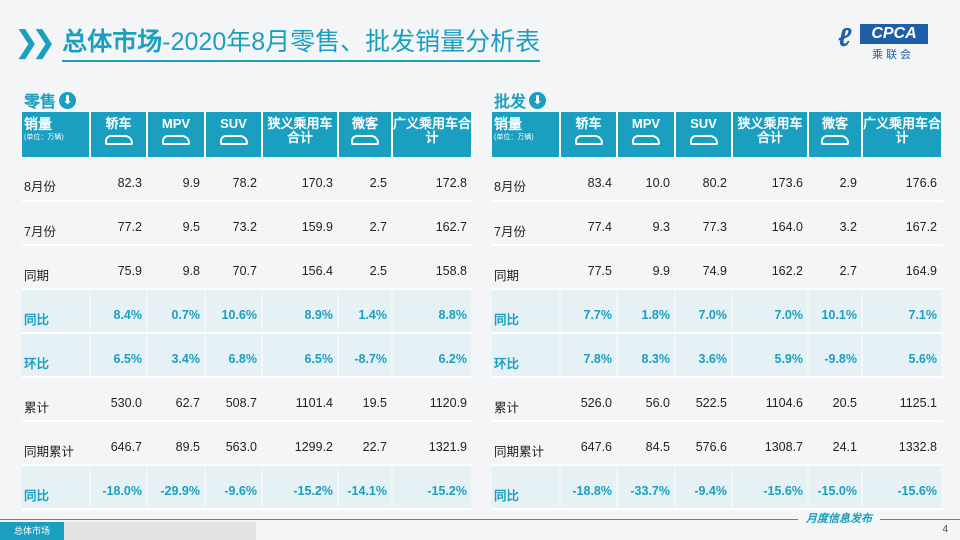  I want to click on cell-value: -9.6%, so click(234, 487).